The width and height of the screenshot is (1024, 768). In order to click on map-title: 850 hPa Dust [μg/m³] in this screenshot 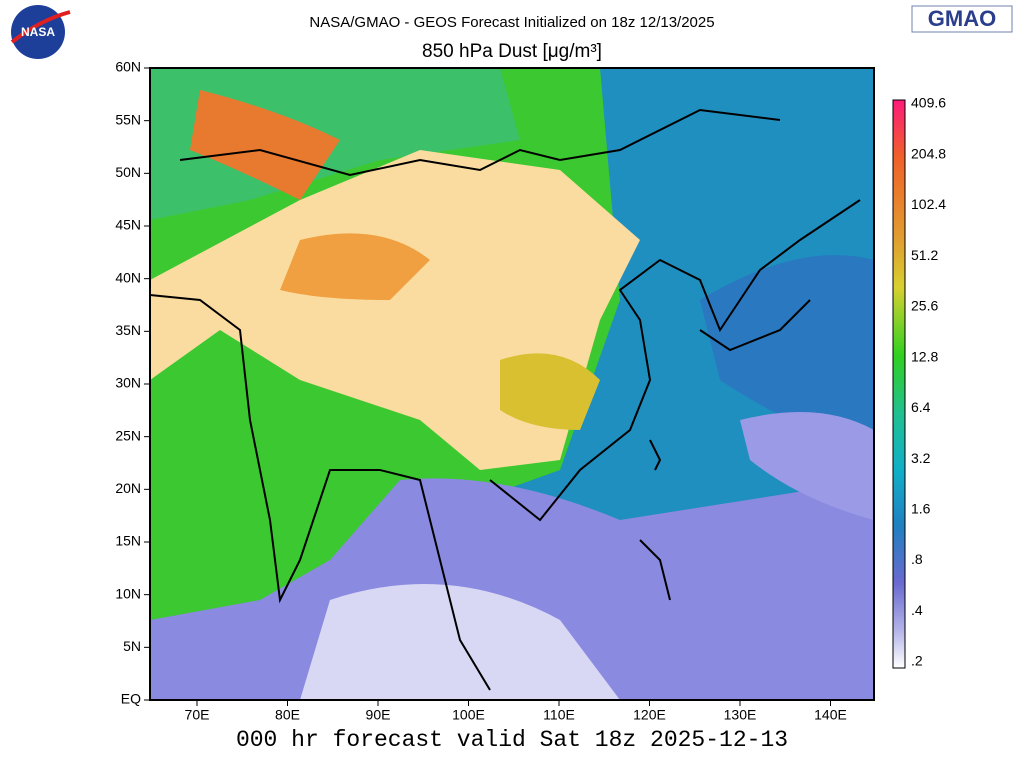, I will do `click(512, 51)`.